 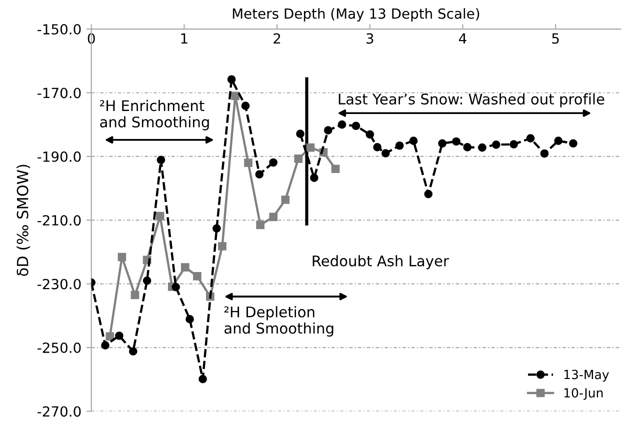 What do you see at coordinates (356, 15) in the screenshot?
I see `x-axis-title: Meters Depth (May 13 Depth Scale)` at bounding box center [356, 15].